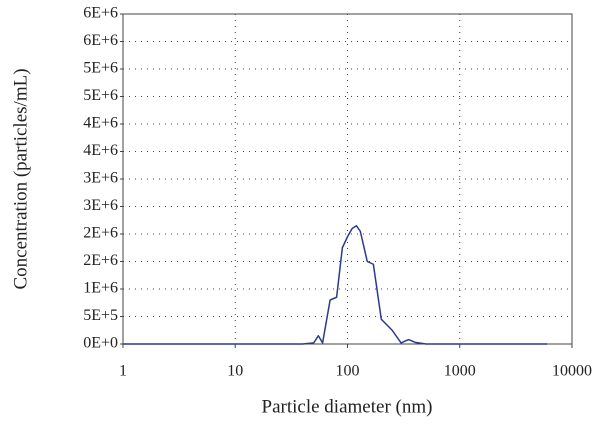  What do you see at coordinates (347, 406) in the screenshot?
I see `x-axis-label: Particle diameter (nm)` at bounding box center [347, 406].